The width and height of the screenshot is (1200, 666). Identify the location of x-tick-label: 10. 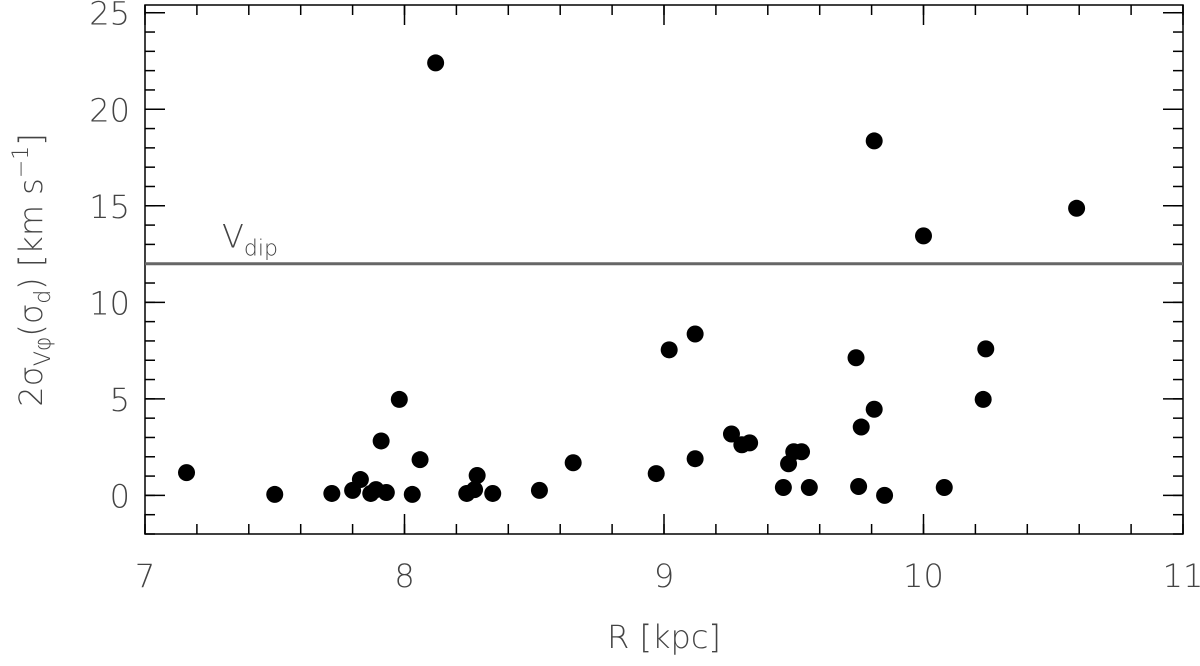
(923, 576).